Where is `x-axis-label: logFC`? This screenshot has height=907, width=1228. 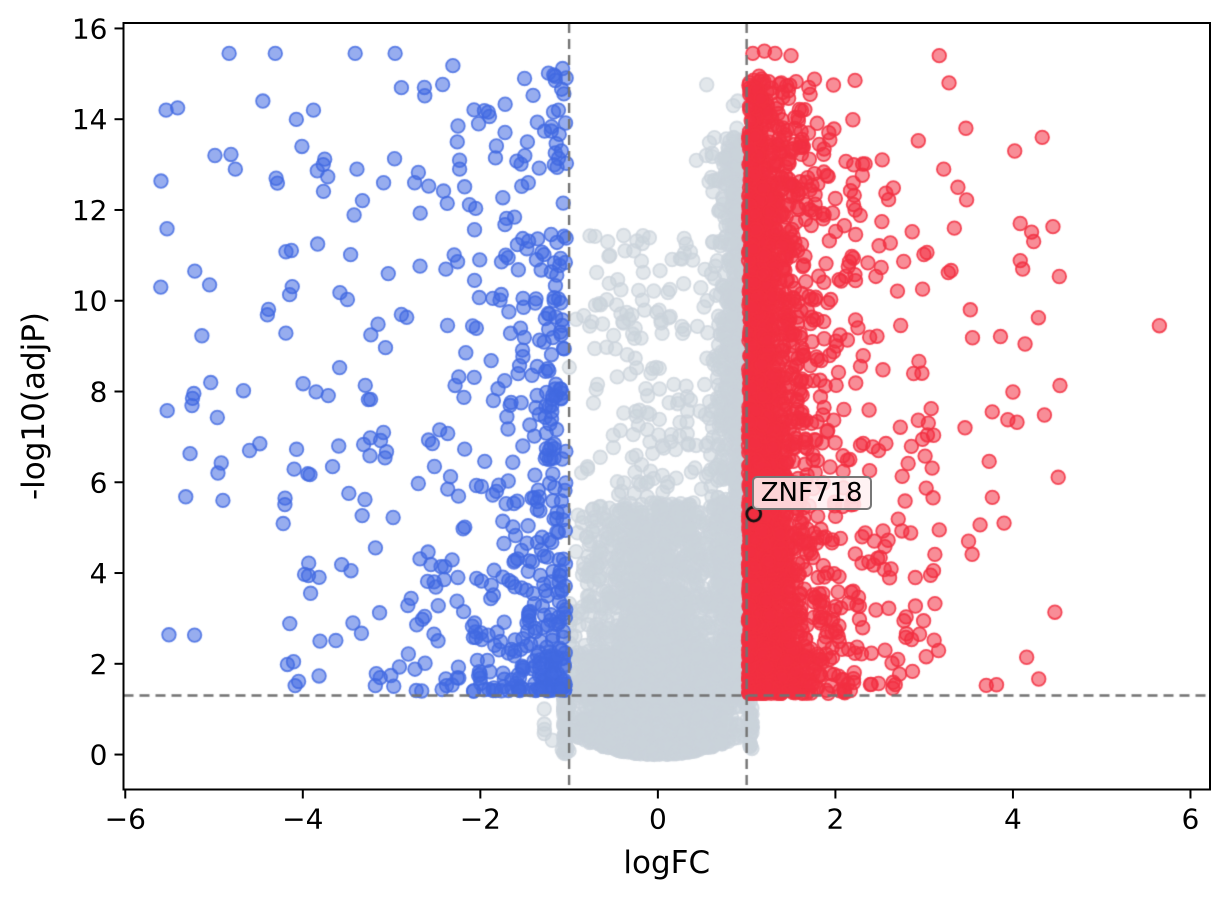 x-axis-label: logFC is located at coordinates (667, 863).